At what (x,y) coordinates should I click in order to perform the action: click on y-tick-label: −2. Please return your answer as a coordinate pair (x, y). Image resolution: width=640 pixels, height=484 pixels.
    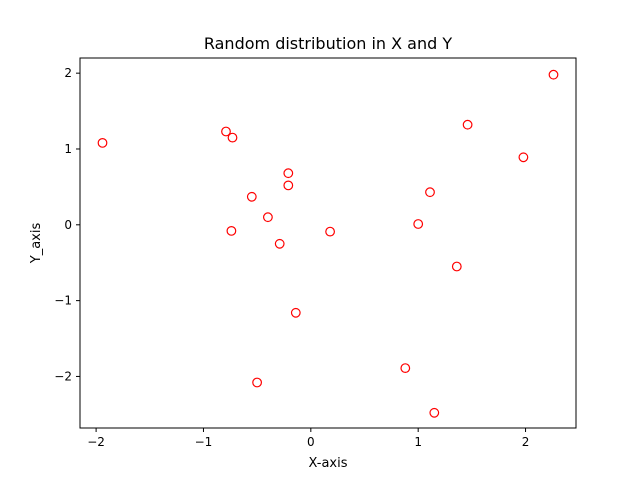
    Looking at the image, I should click on (63, 376).